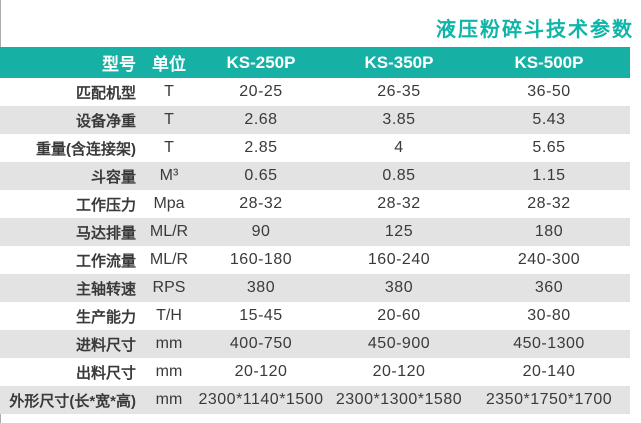 The image size is (641, 423). I want to click on table-row: 重量(含连接架) T 2.85 4 5.65, so click(315, 148).